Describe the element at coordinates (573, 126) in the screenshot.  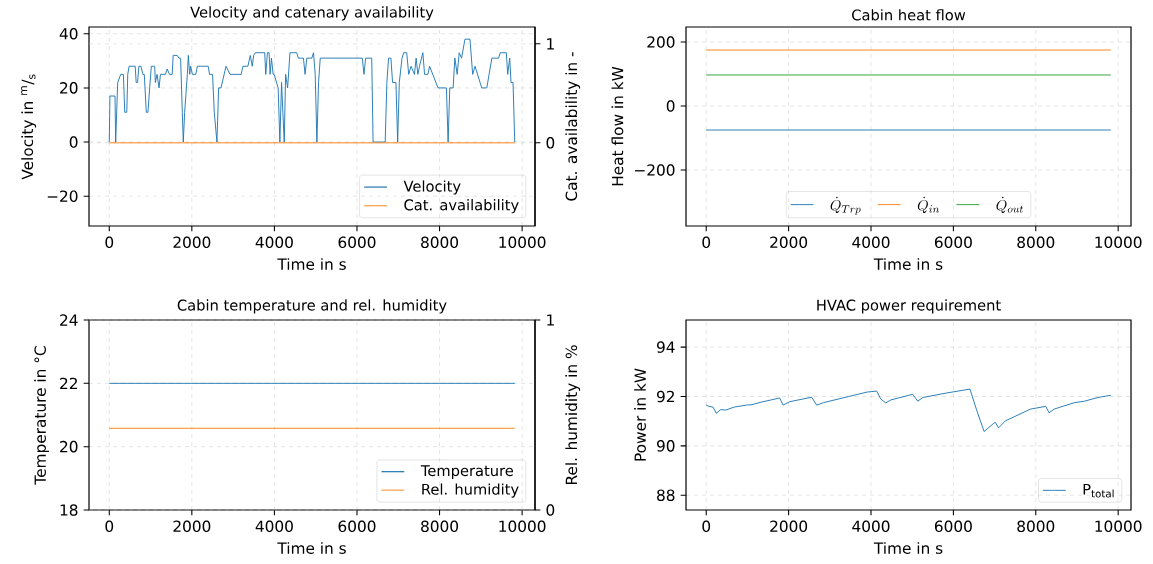
I see `y2-axis-title: Cat. availability in -` at that location.